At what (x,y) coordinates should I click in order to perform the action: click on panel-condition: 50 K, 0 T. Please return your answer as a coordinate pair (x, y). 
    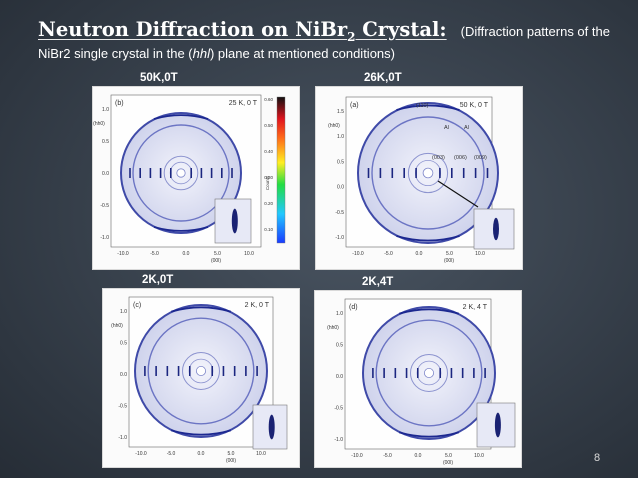
    Looking at the image, I should click on (474, 105).